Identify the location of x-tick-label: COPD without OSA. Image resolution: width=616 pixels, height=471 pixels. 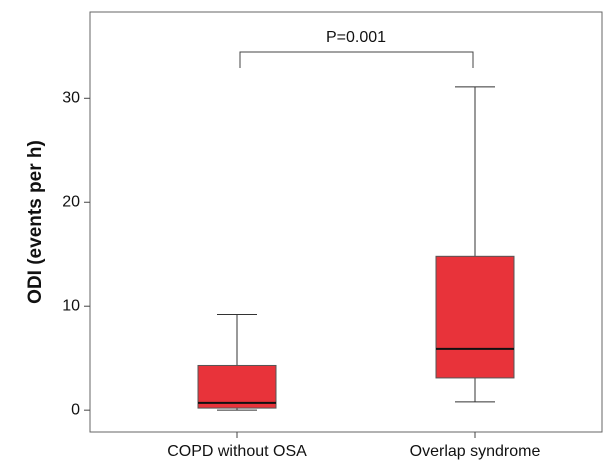
(237, 451).